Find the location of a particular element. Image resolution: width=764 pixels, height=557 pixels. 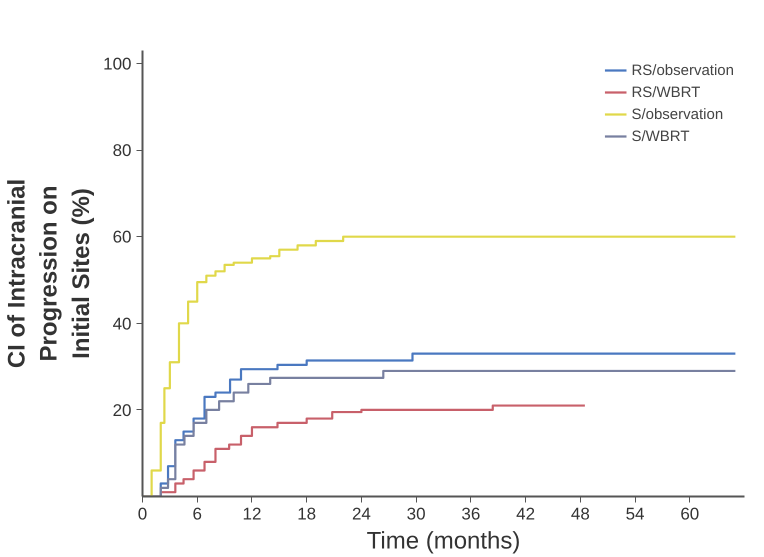

y-tick-label: 100 is located at coordinates (117, 64).